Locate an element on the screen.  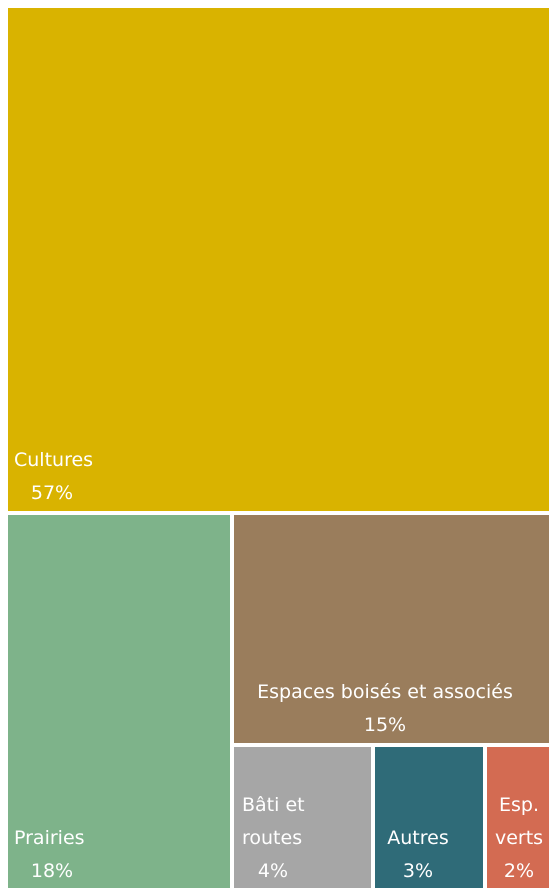
treemap-tile-espaces-boises-et-associes: Espaces boisés et associés 15% is located at coordinates (391, 629).